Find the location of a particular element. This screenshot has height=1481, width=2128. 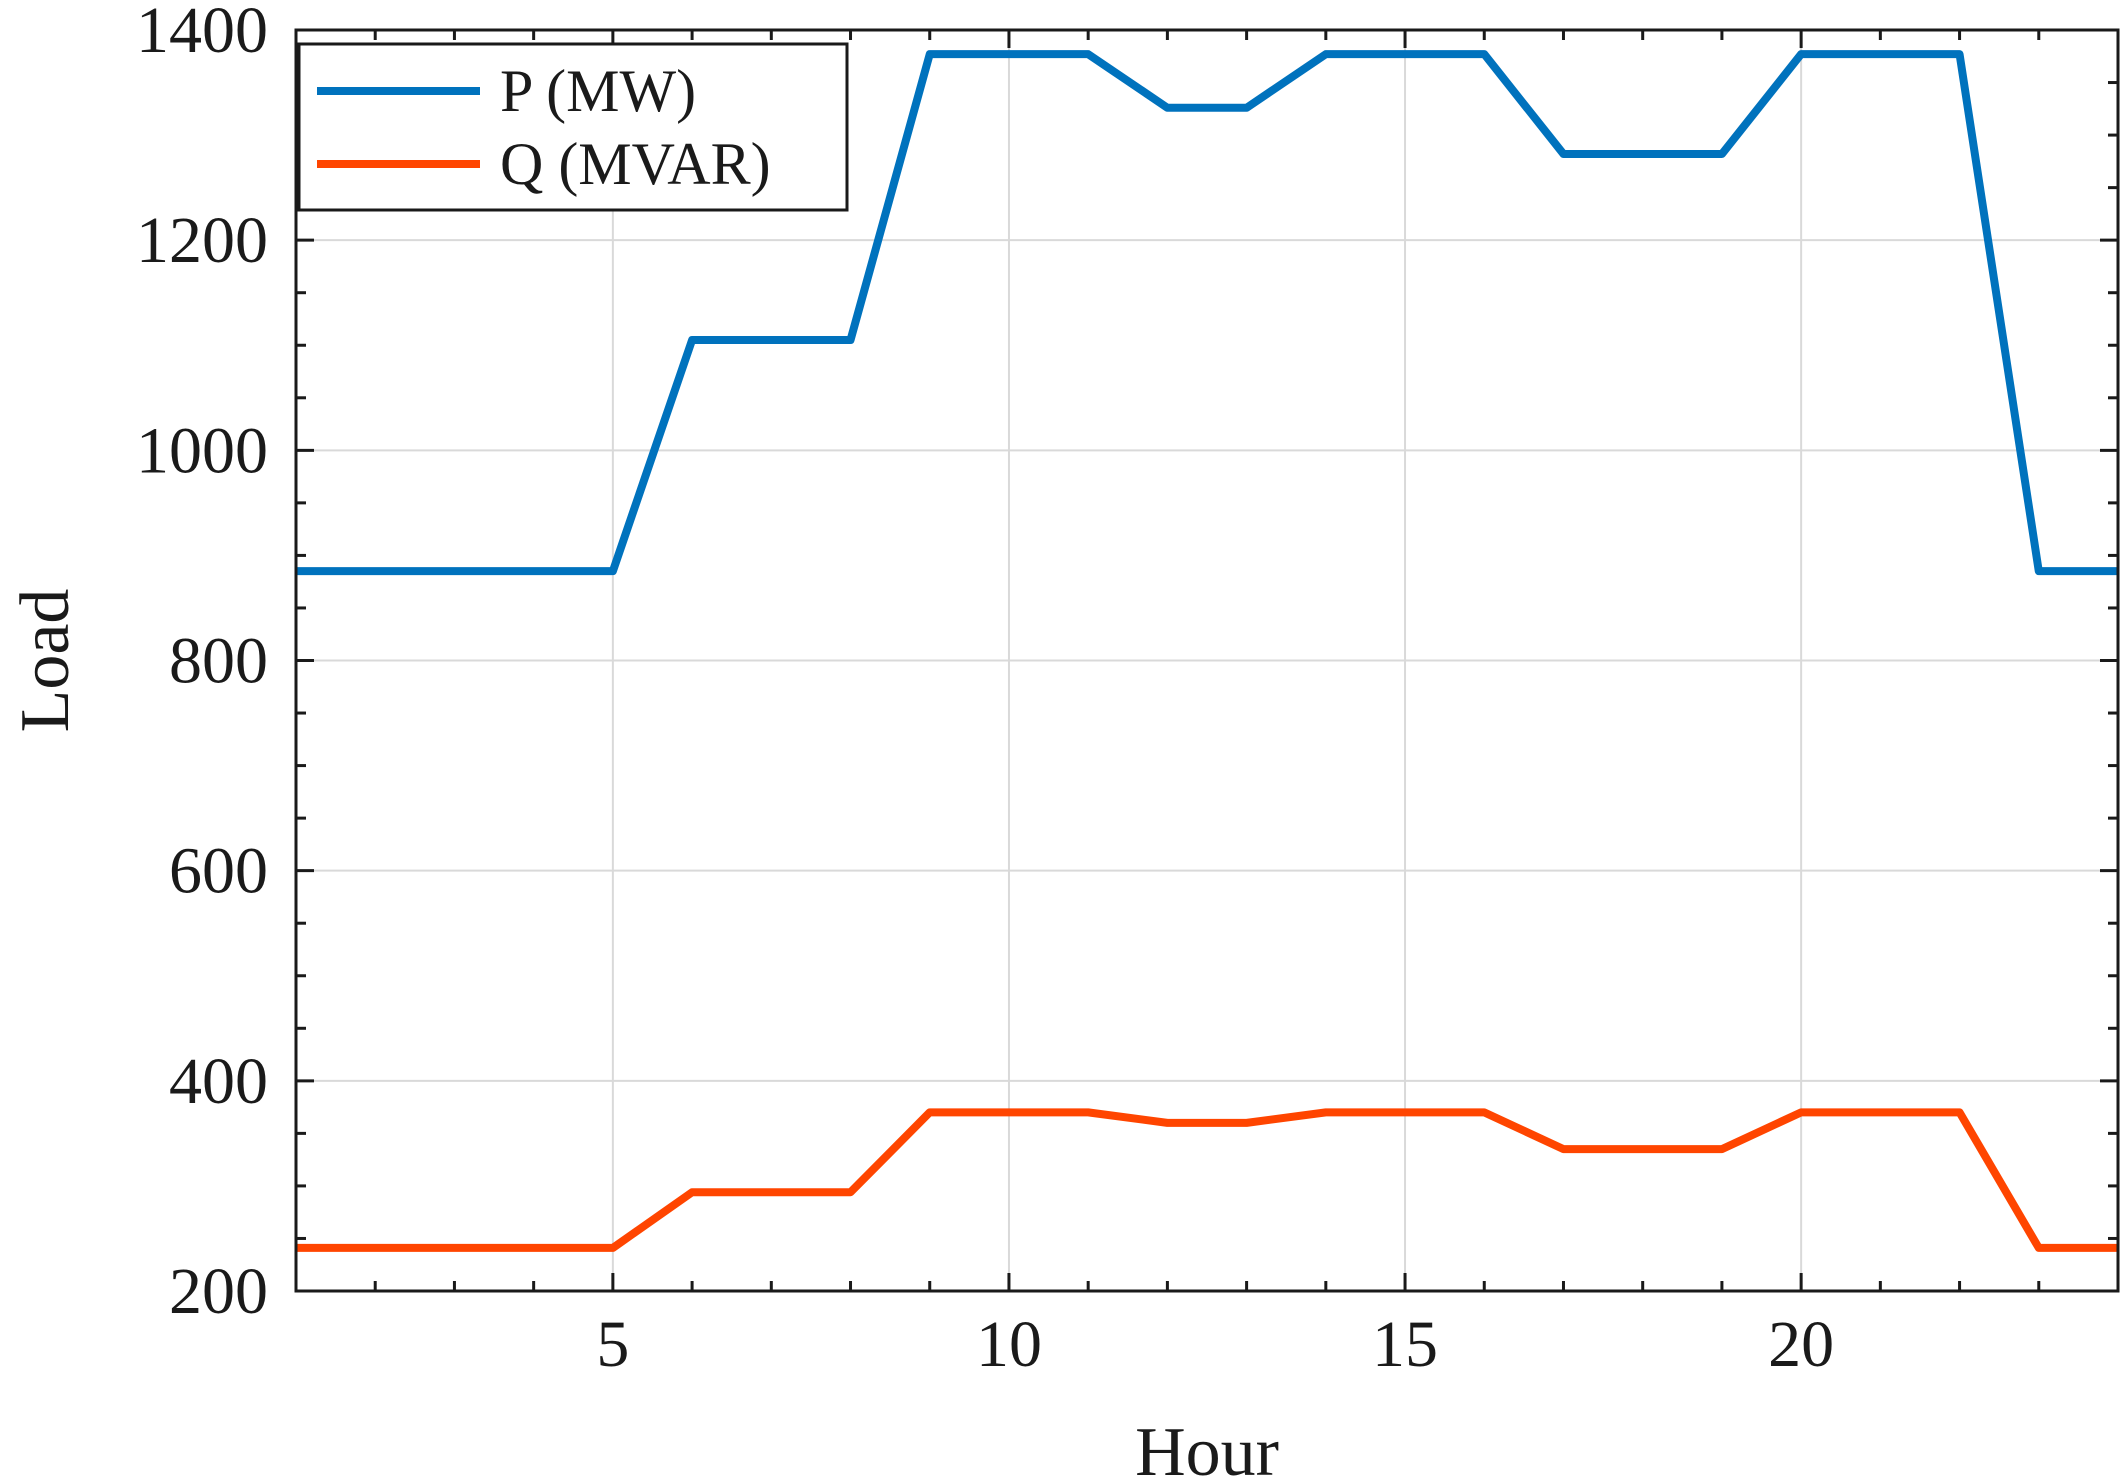

series-line-q is located at coordinates (1207, 1180).